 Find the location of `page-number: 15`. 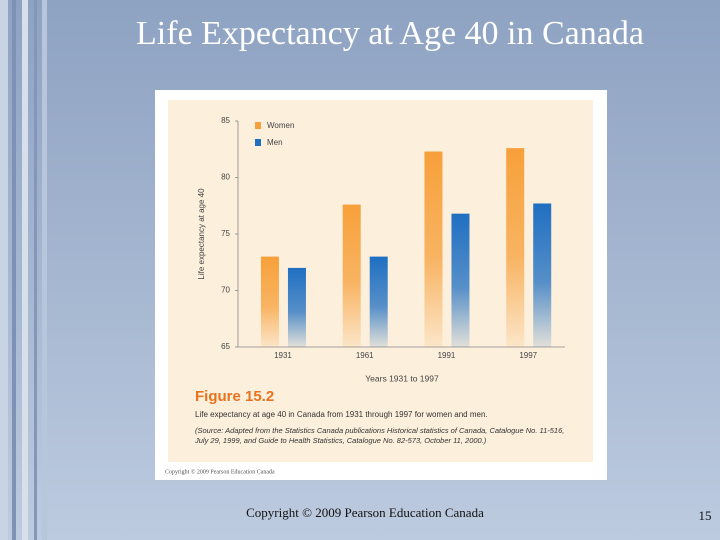

page-number: 15 is located at coordinates (705, 515).